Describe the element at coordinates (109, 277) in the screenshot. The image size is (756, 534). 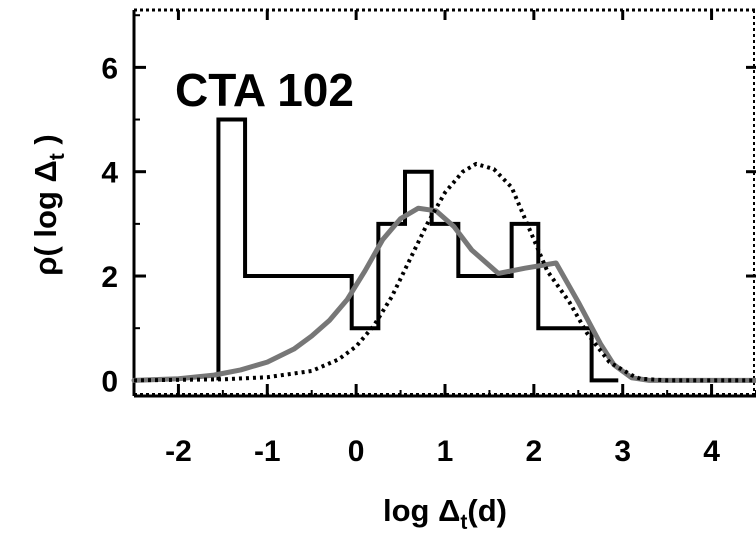
I see `y-tick-label: 2` at that location.